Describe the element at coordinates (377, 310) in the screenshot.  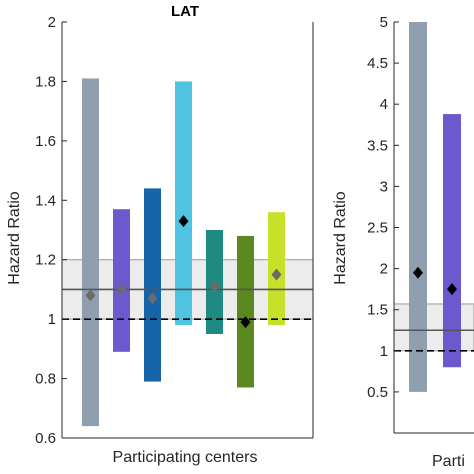
I see `y-tick-label: 1.5` at that location.